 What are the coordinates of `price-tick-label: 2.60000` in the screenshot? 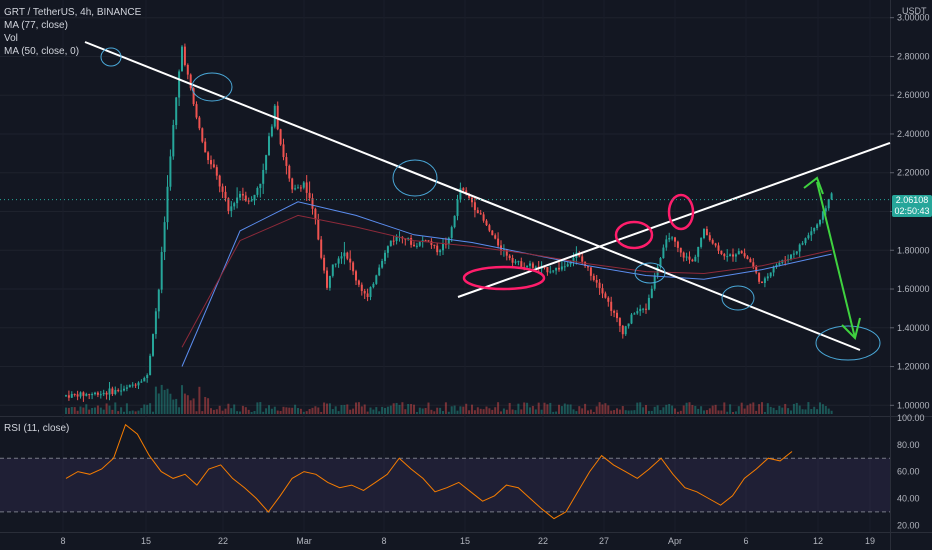 It's located at (913, 95).